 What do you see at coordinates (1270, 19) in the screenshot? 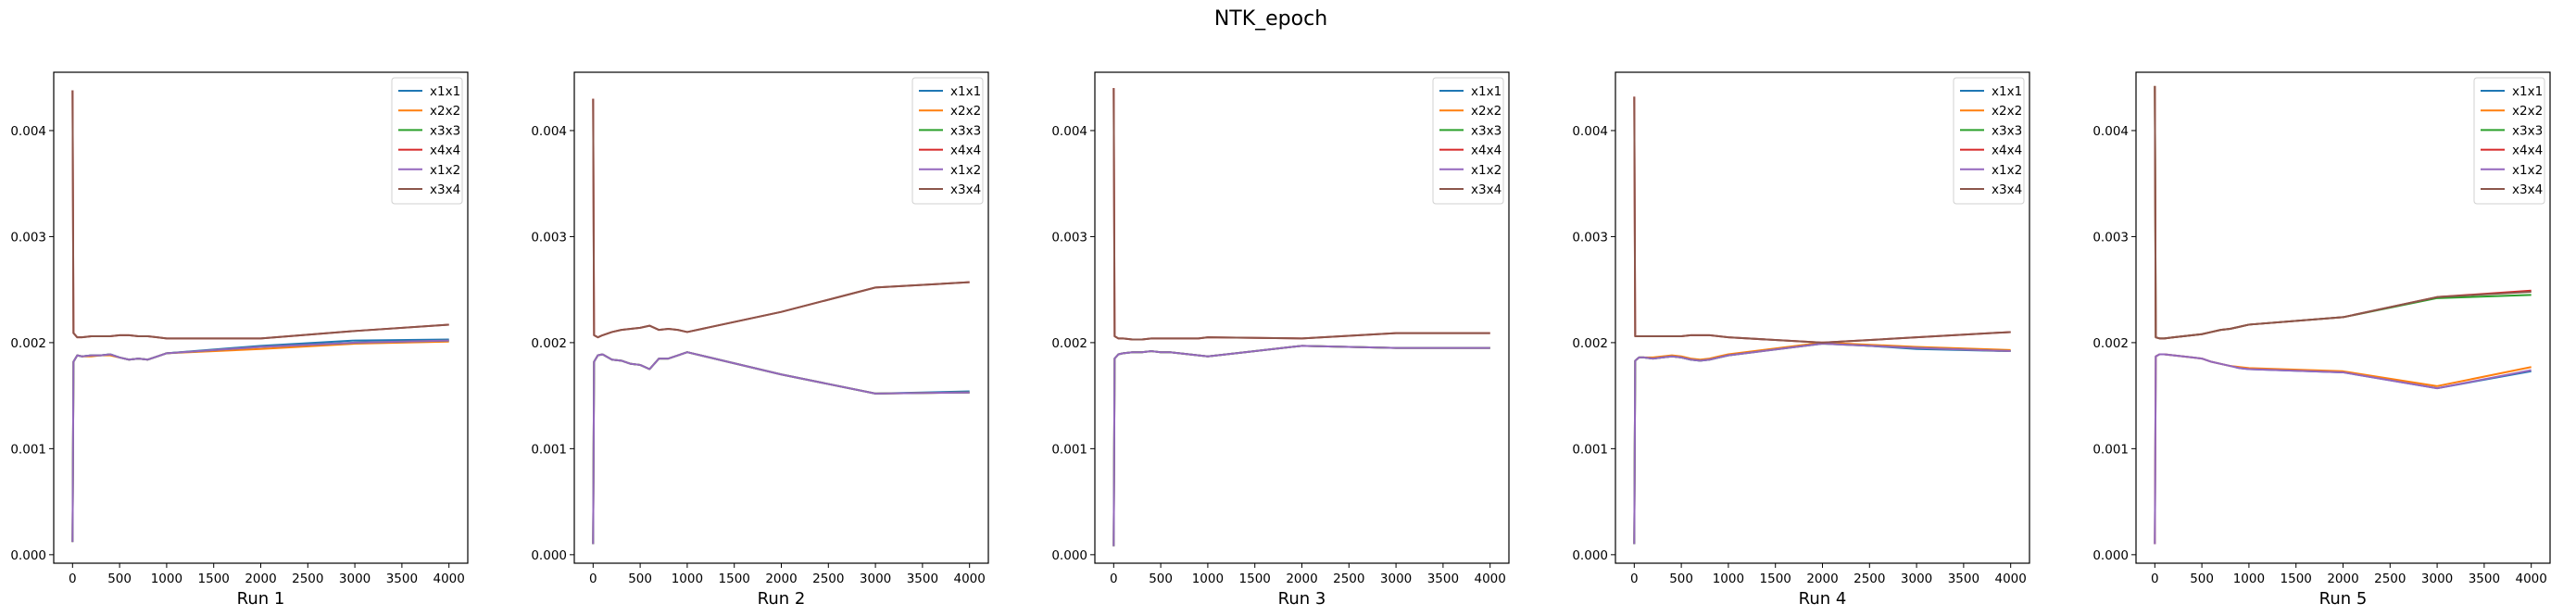
I see `figure-title: NTK_epoch` at bounding box center [1270, 19].